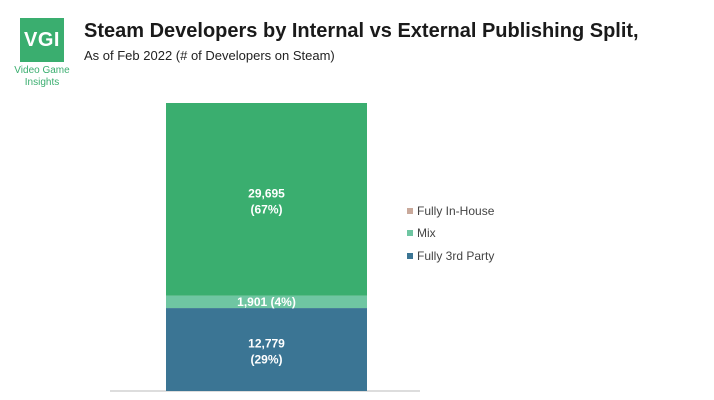 The image size is (714, 400). I want to click on legend-swatch-mix, so click(410, 233).